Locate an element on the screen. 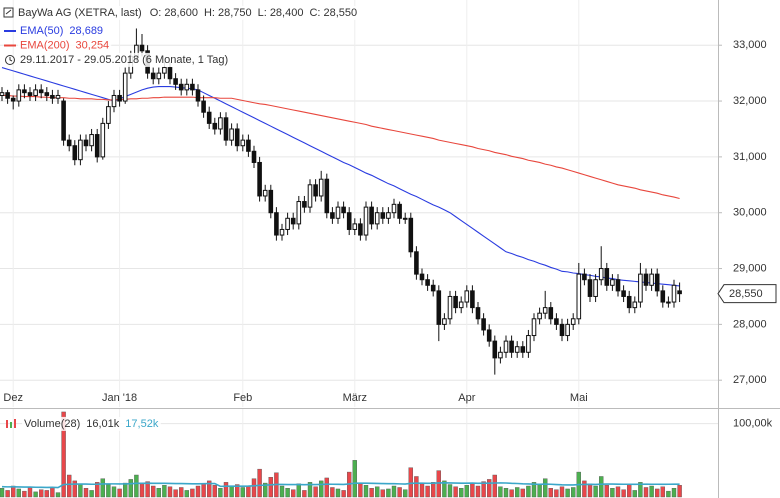 The height and width of the screenshot is (498, 780). y-tick-label: 33,000 is located at coordinates (750, 45).